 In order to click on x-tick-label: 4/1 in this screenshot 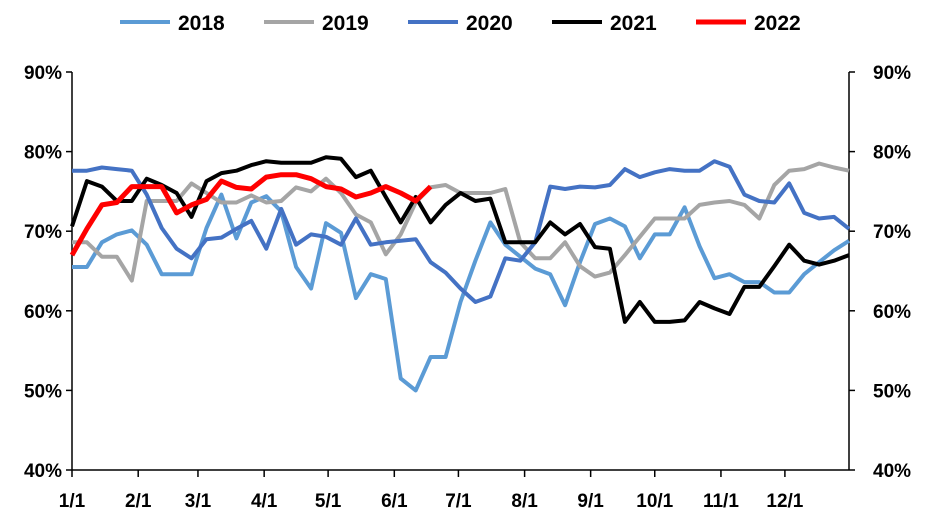, I will do `click(264, 501)`.